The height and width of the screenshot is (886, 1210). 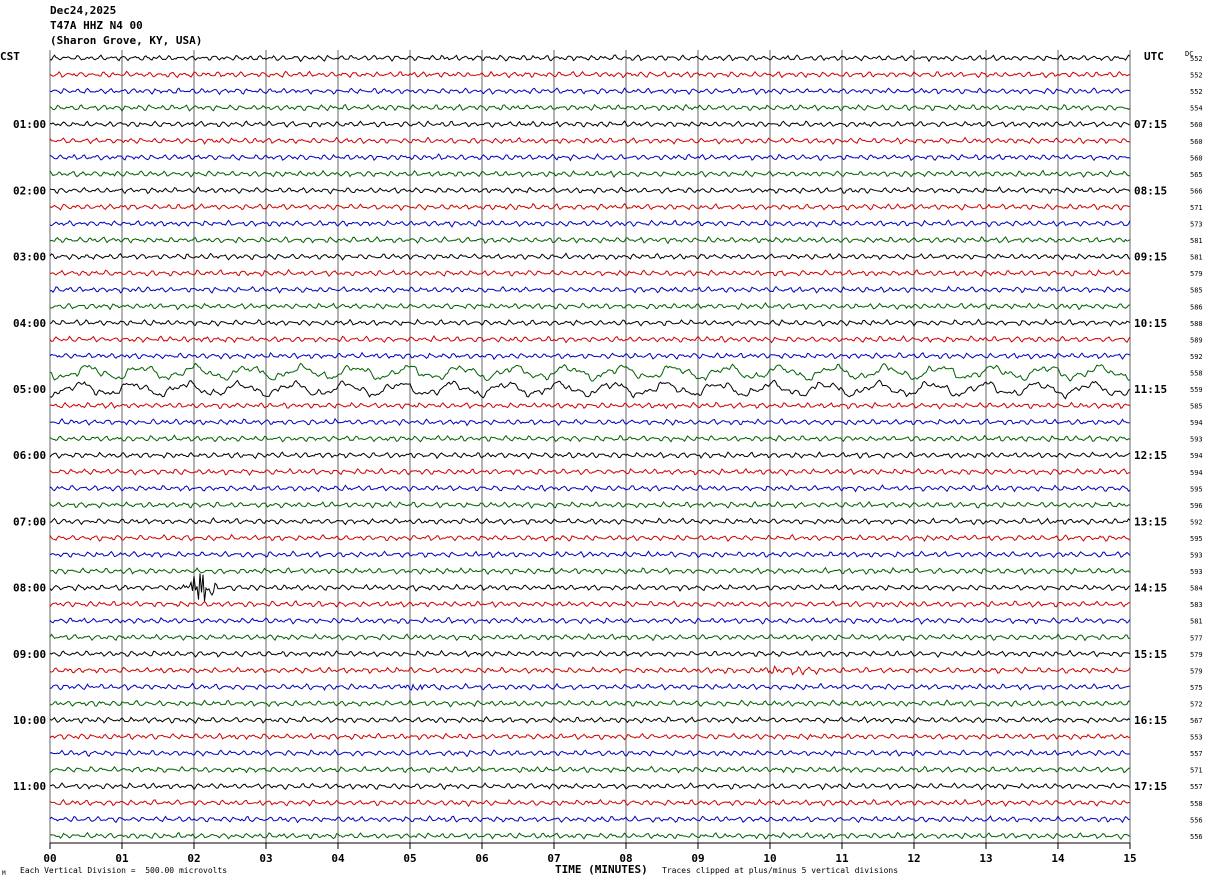 I want to click on dc-offset-label: 595, so click(x=1196, y=539).